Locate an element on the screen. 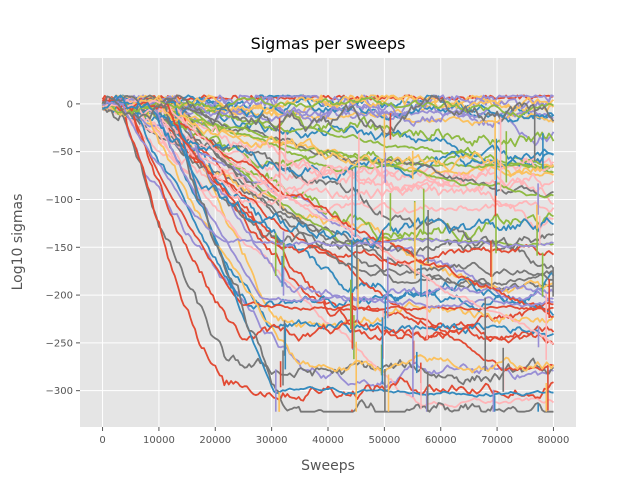  y-tick-label: −150 is located at coordinates (59, 248).